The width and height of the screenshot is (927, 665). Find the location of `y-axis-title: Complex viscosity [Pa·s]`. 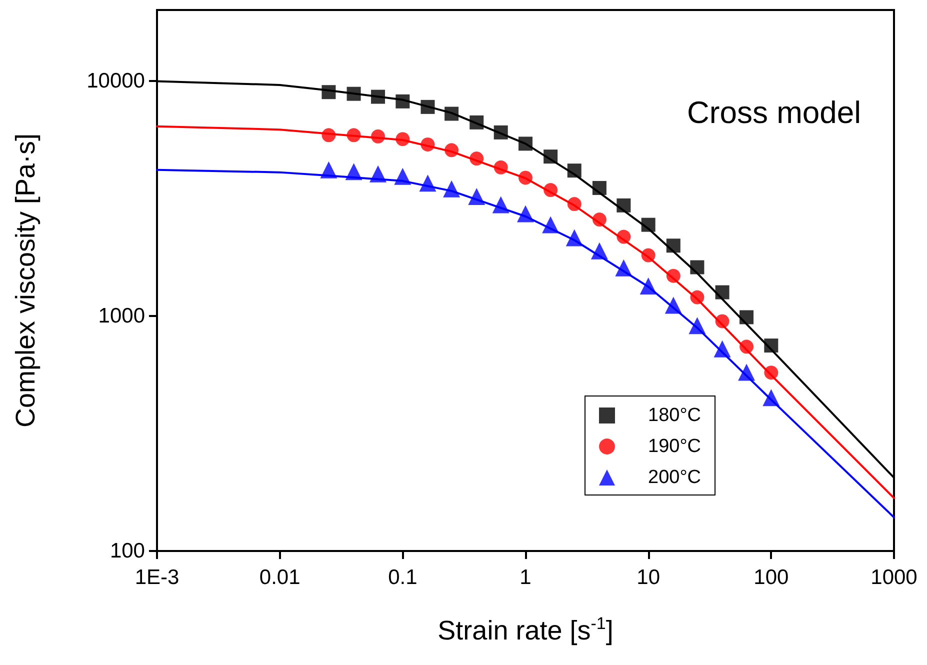

y-axis-title: Complex viscosity [Pa·s] is located at coordinates (25, 280).